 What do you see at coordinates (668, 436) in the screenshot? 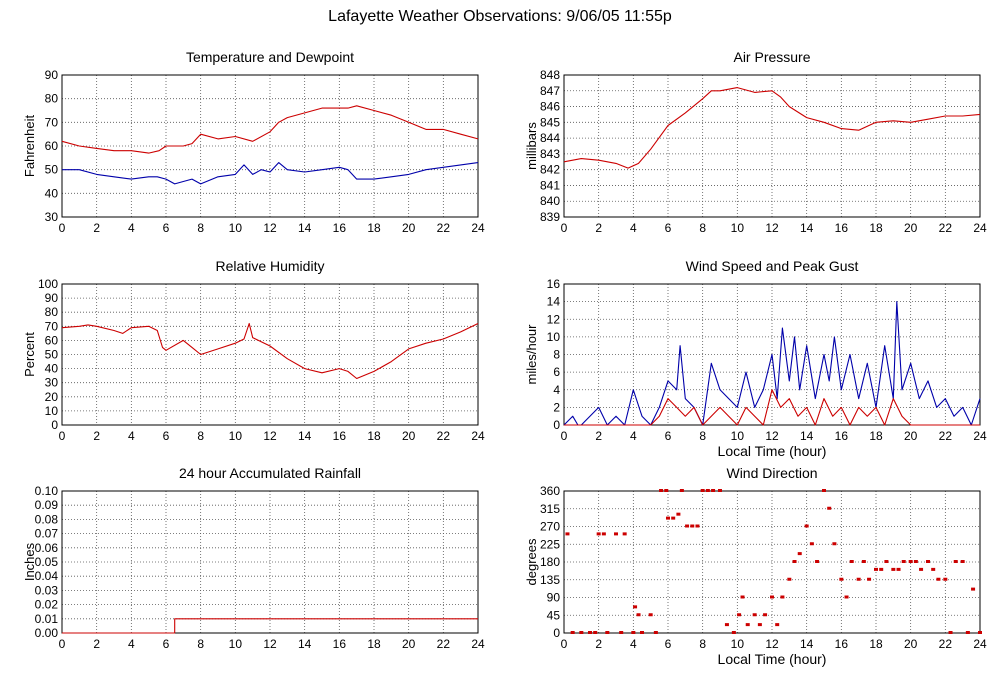
I see `wind-x-tick-label: 6` at bounding box center [668, 436].